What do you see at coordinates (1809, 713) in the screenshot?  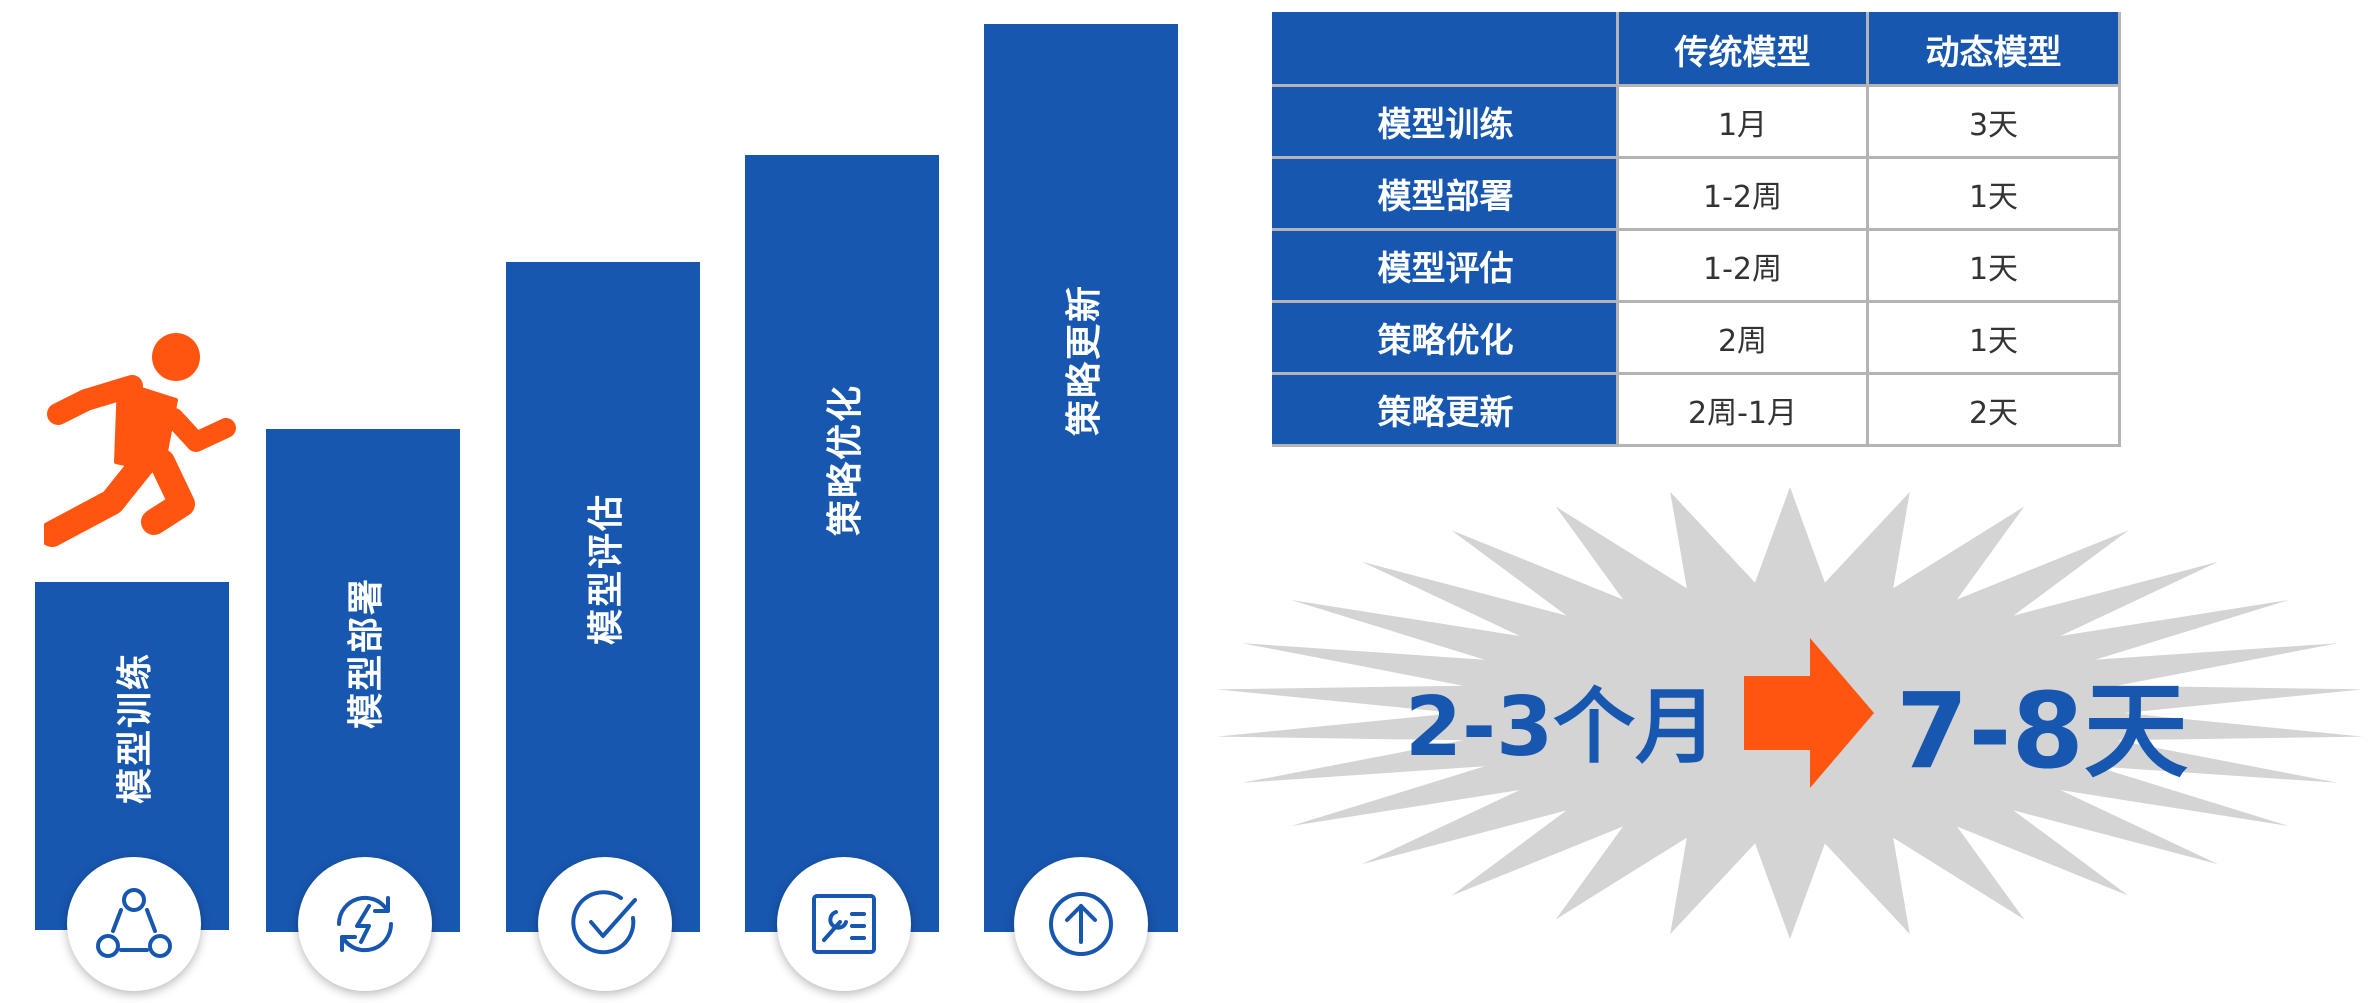 I see `right-arrow-icon` at bounding box center [1809, 713].